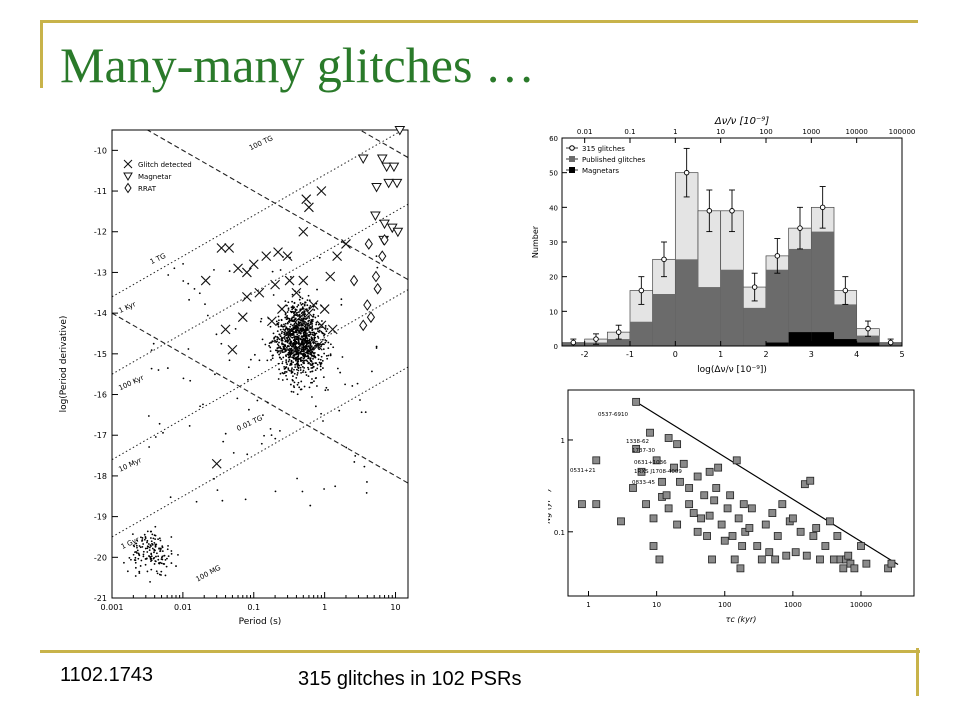 The width and height of the screenshot is (960, 720). What do you see at coordinates (613, 415) in the screenshot?
I see `point-annotation: 0537-6910` at bounding box center [613, 415].